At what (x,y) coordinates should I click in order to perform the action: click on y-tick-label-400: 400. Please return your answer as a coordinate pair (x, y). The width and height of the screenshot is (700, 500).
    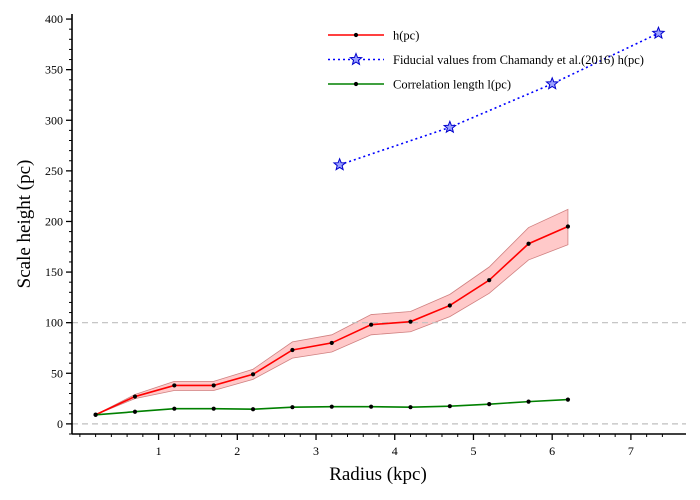
    Looking at the image, I should click on (54, 19).